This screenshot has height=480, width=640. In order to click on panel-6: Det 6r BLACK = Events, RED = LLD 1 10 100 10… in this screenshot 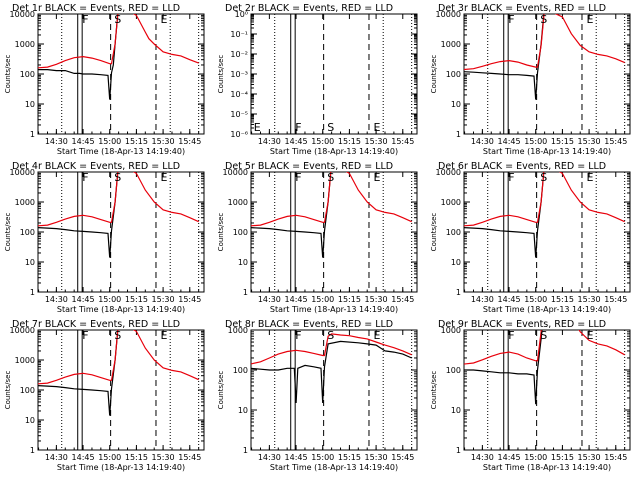, I will do `click(530, 237)`.